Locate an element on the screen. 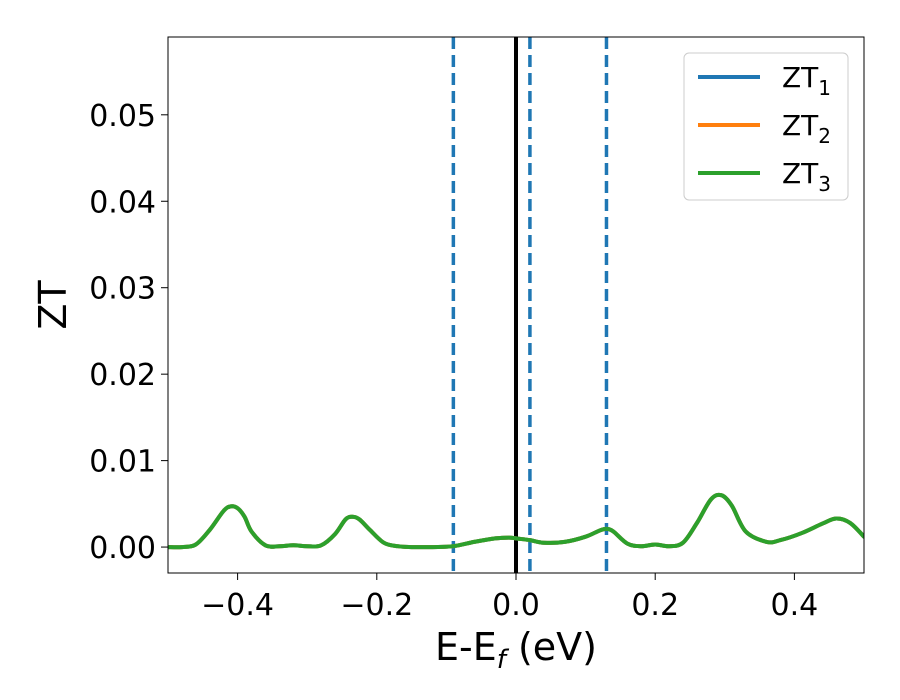  x-tick-label: 0.4 is located at coordinates (795, 605).